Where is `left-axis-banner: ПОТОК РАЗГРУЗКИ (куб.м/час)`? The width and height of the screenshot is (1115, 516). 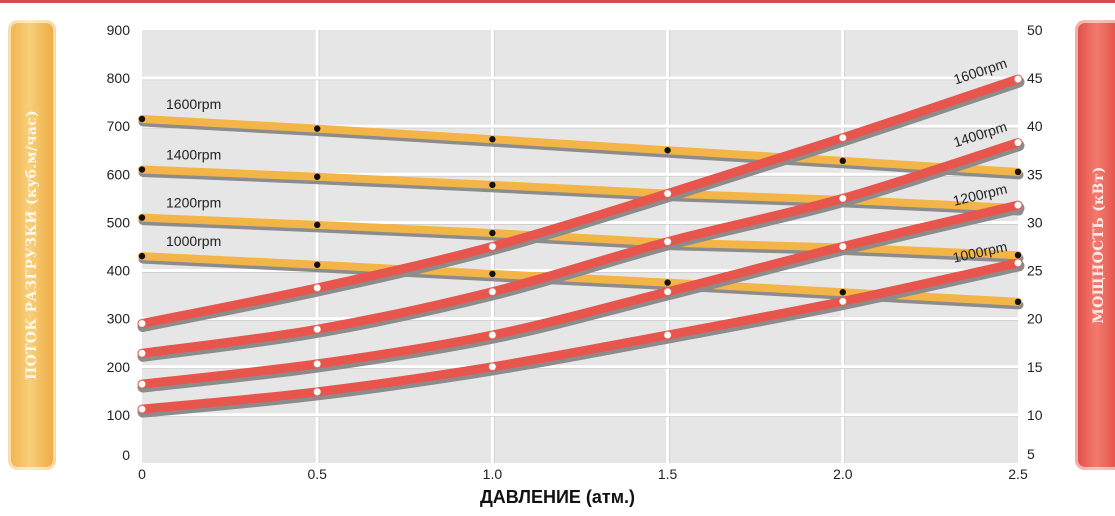
left-axis-banner: ПОТОК РАЗГРУЗКИ (куб.м/час) is located at coordinates (32, 245).